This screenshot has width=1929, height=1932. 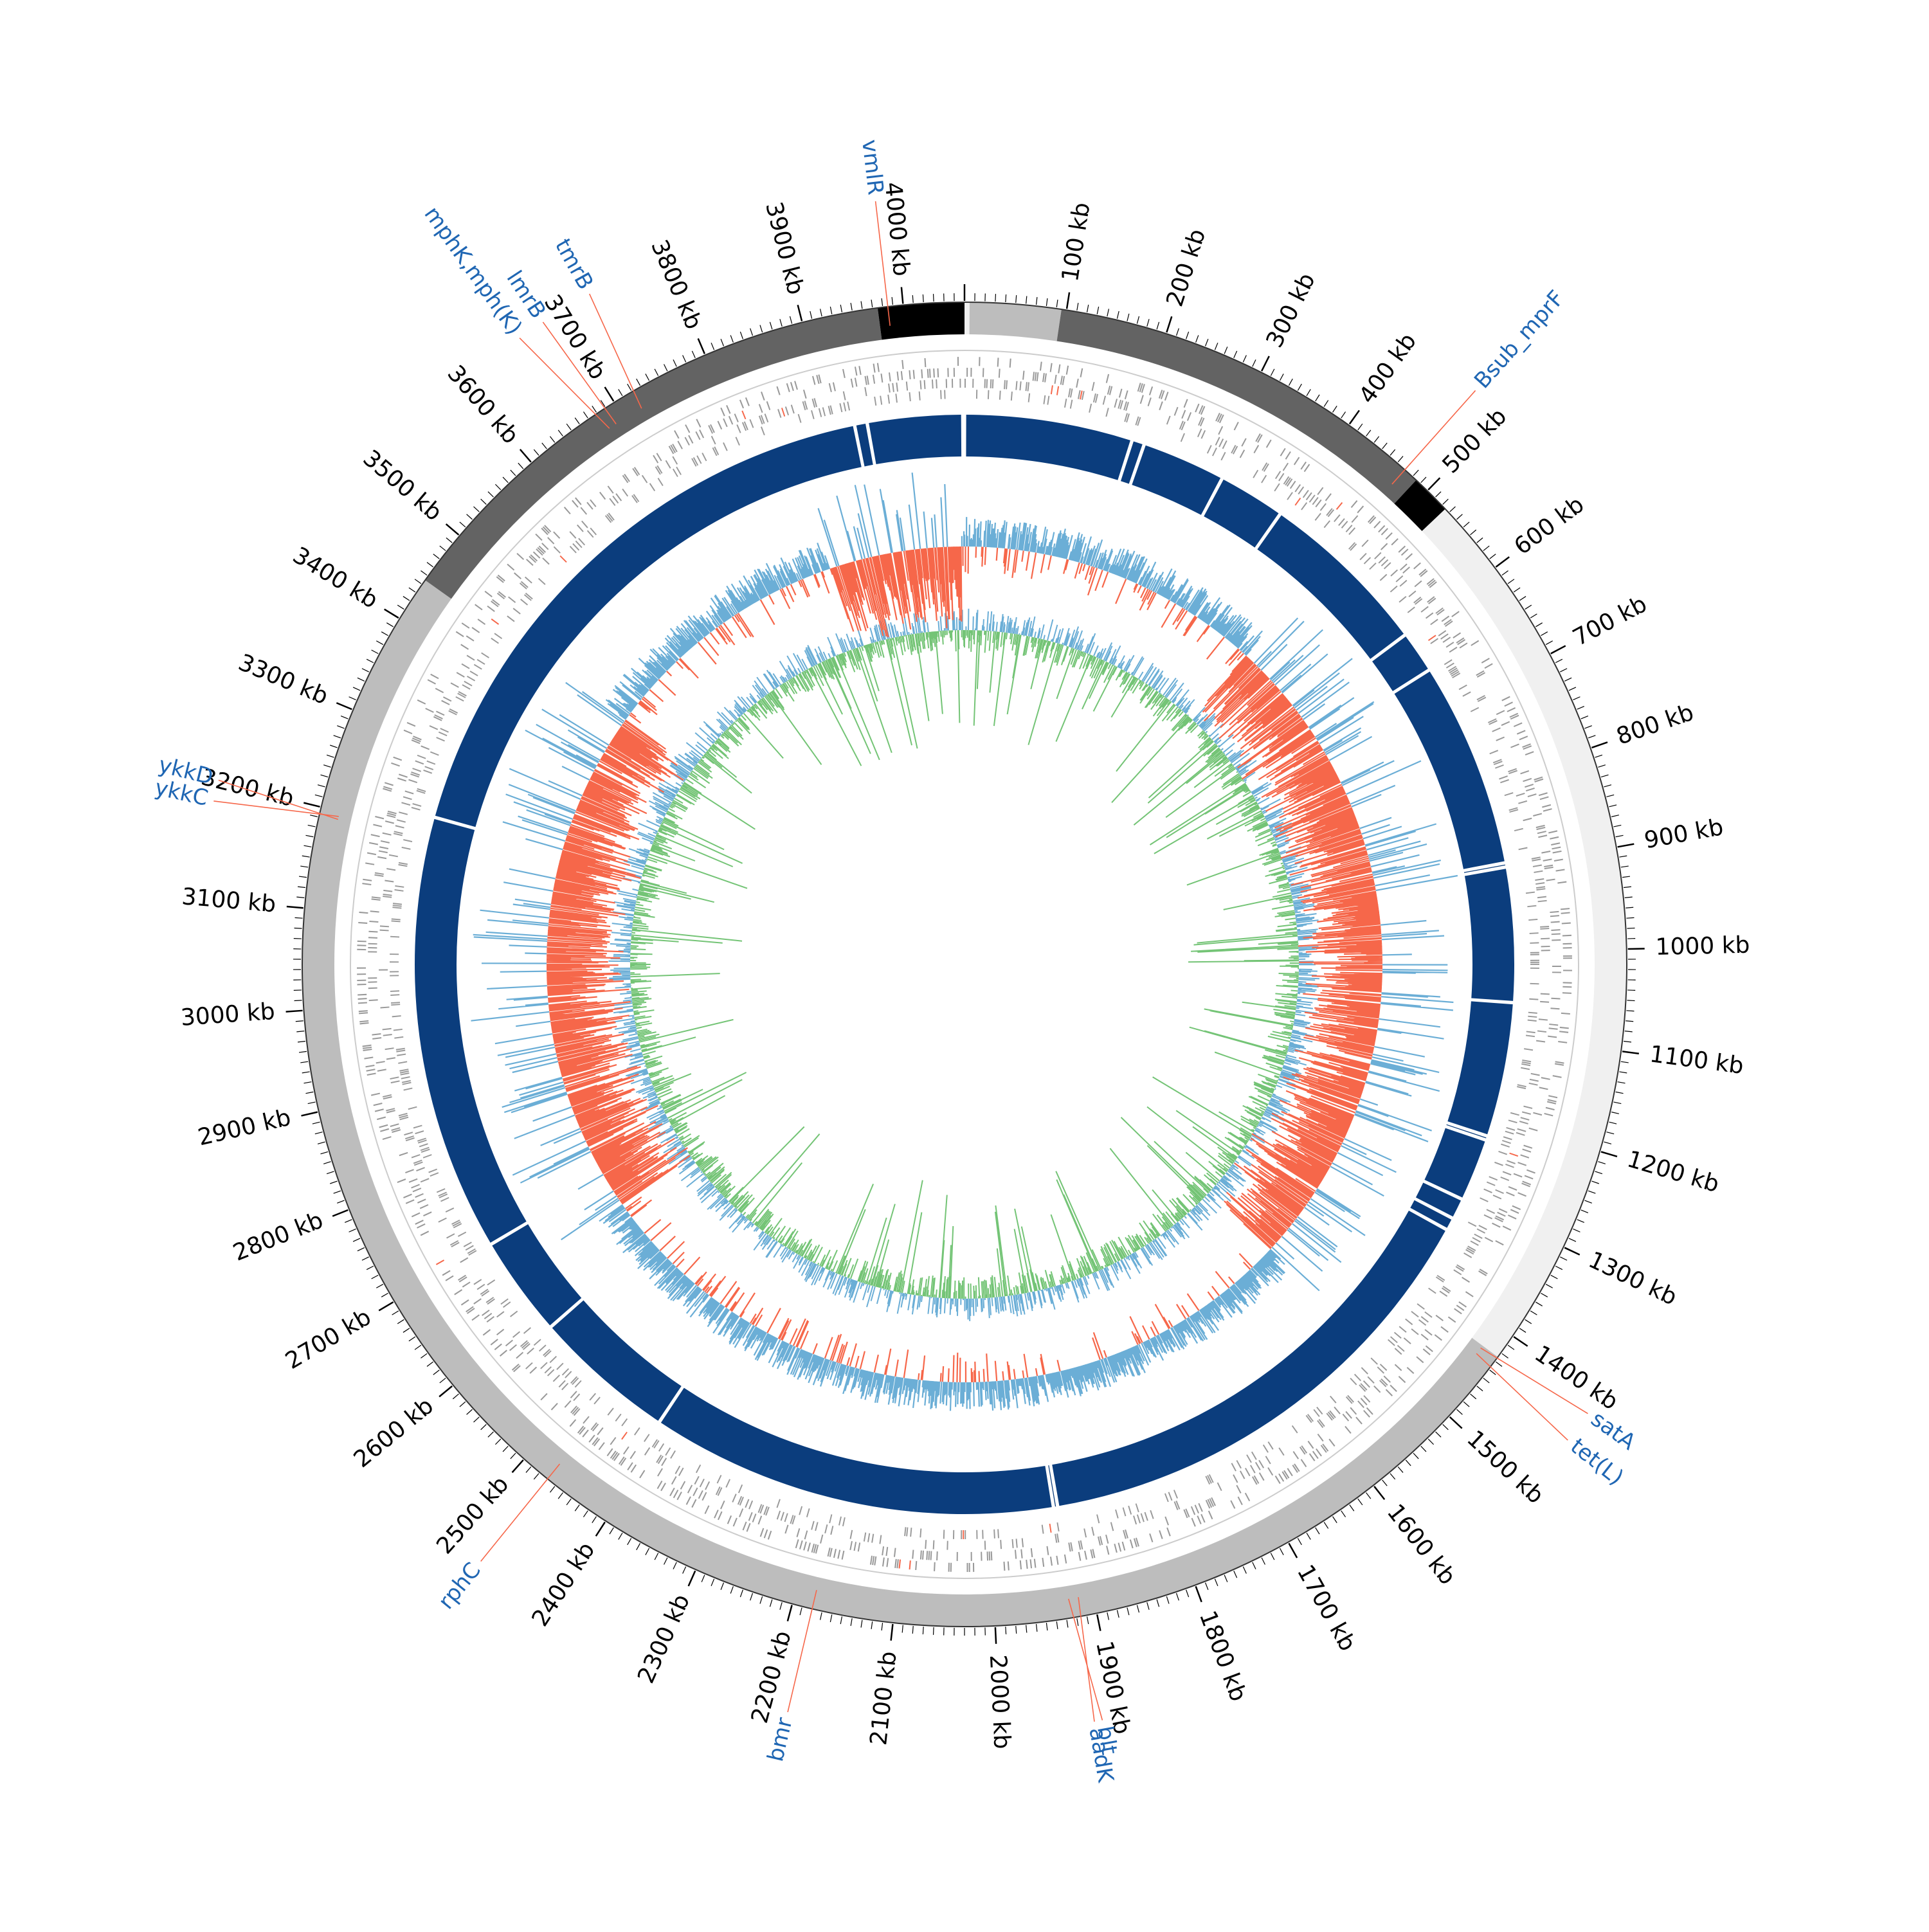 I want to click on tick-label: 600 kb, so click(x=1549, y=525).